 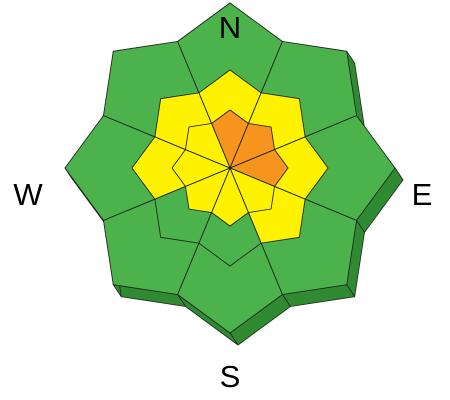 I want to click on north-label: N, so click(x=230, y=27).